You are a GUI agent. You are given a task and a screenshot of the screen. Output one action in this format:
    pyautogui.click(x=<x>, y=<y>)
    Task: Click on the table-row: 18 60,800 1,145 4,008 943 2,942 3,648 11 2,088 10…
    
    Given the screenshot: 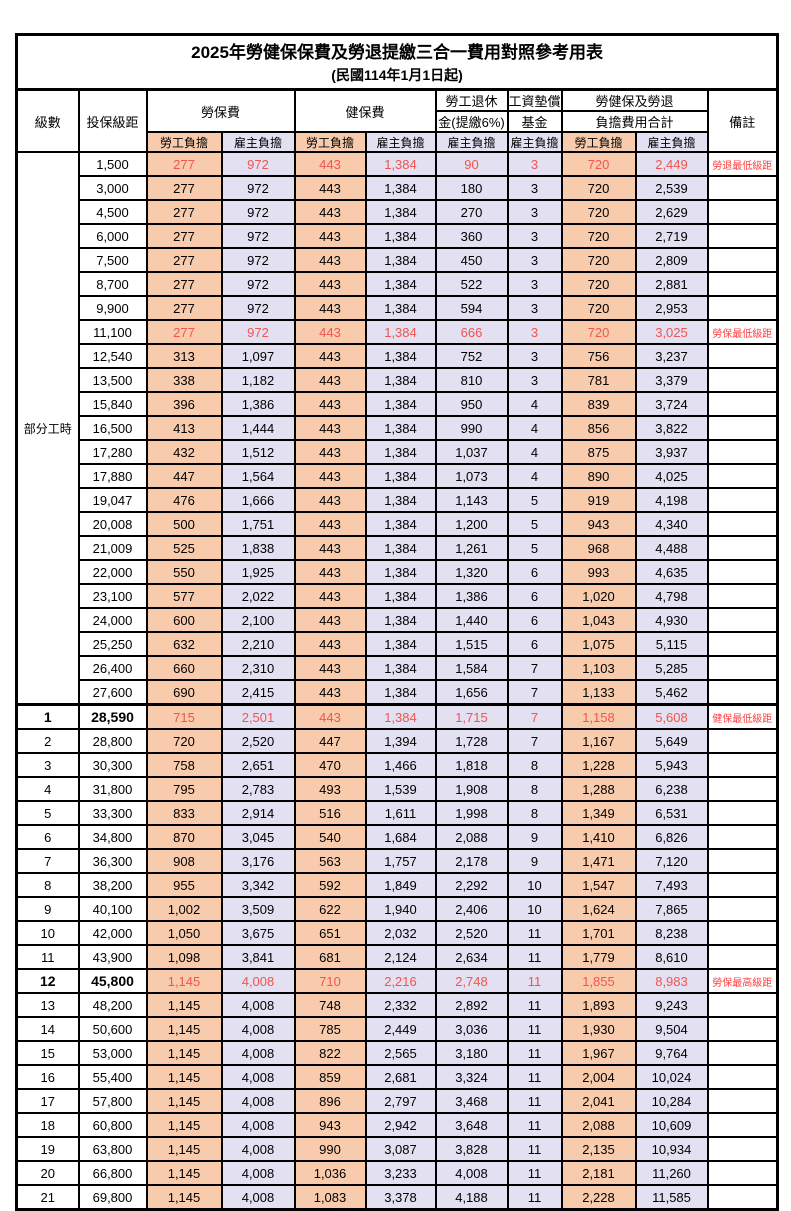 What is the action you would take?
    pyautogui.click(x=397, y=1125)
    